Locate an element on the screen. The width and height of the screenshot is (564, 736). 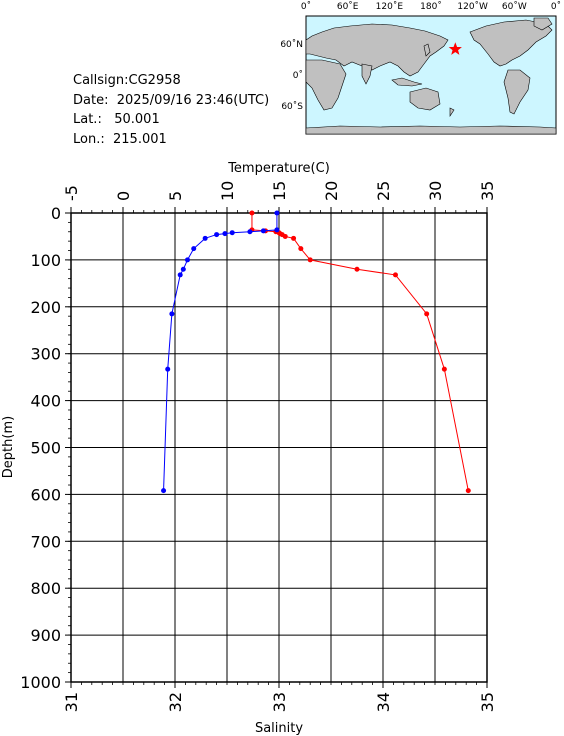
station-marker-icon is located at coordinates (455, 48).